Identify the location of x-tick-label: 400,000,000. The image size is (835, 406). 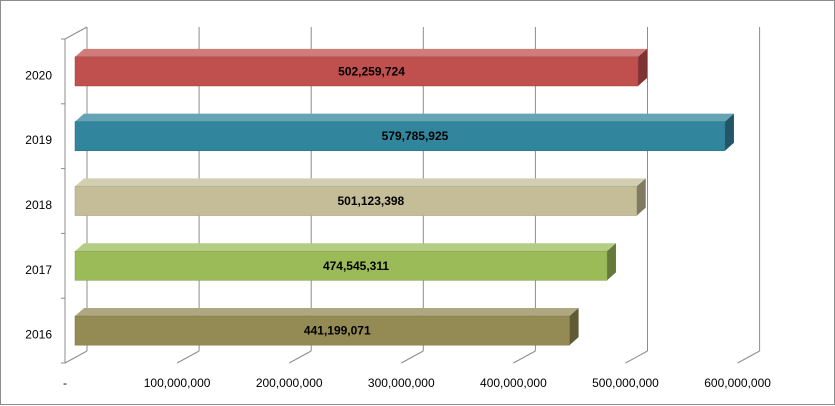
(513, 383).